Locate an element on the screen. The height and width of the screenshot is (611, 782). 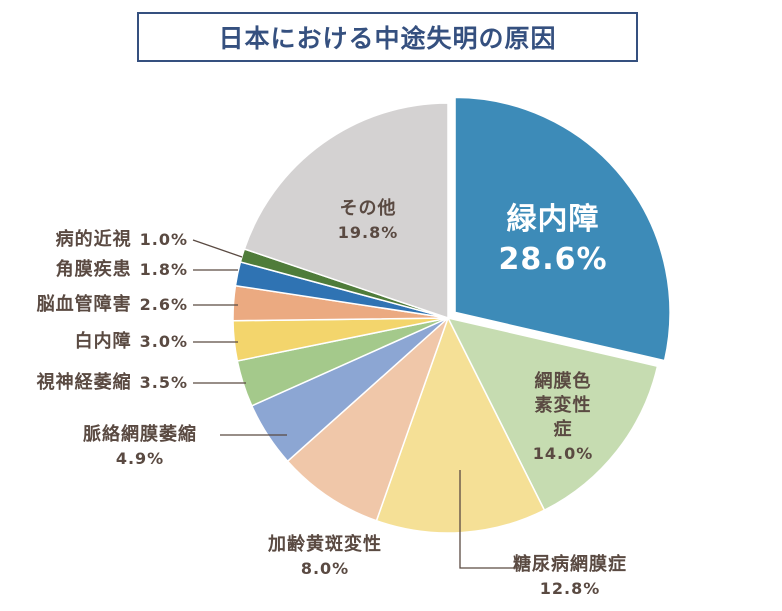
slice-label: 白内障 3.0% is located at coordinates (131, 342).